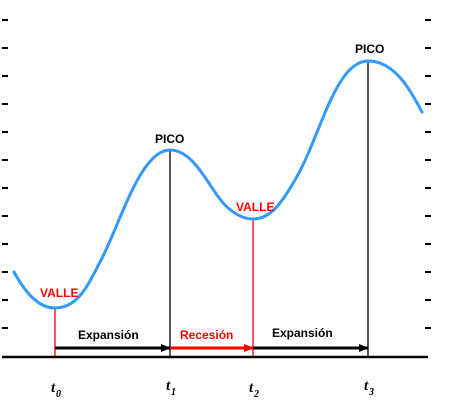  I want to click on svg-text: 2, so click(256, 394).